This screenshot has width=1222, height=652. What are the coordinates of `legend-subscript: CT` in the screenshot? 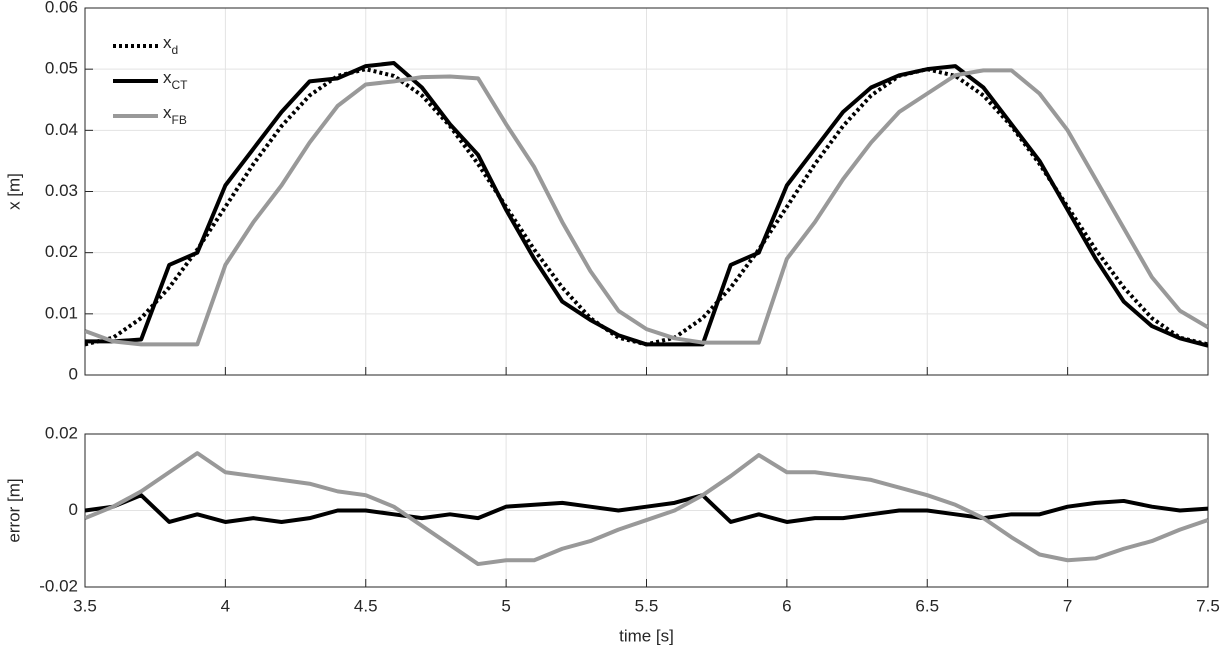 It's located at (180, 85).